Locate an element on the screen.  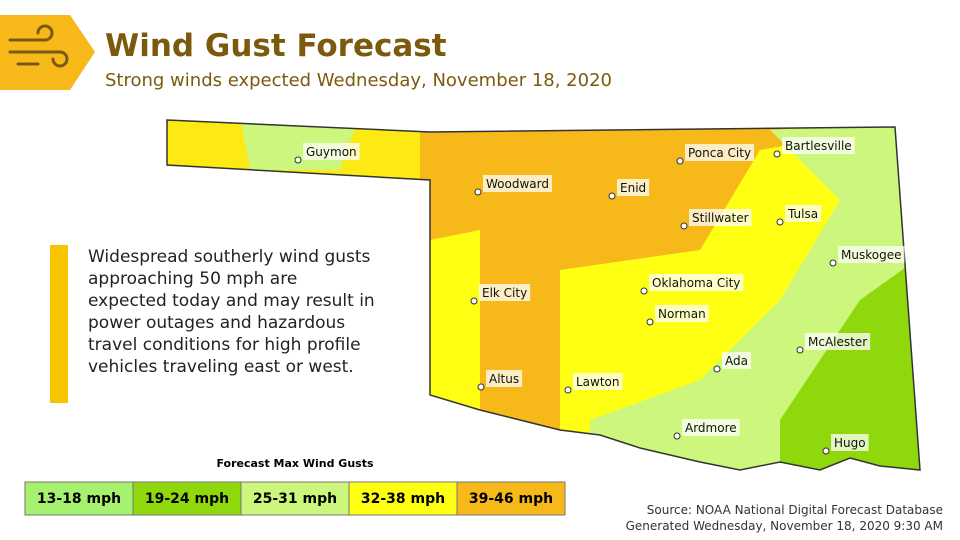
city-marker: Guymon is located at coordinates (327, 153).